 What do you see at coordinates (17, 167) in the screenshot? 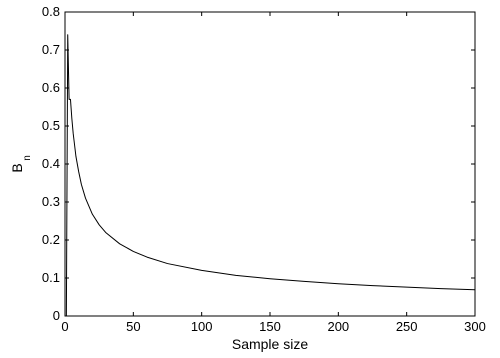
I see `y-axis-label: B` at bounding box center [17, 167].